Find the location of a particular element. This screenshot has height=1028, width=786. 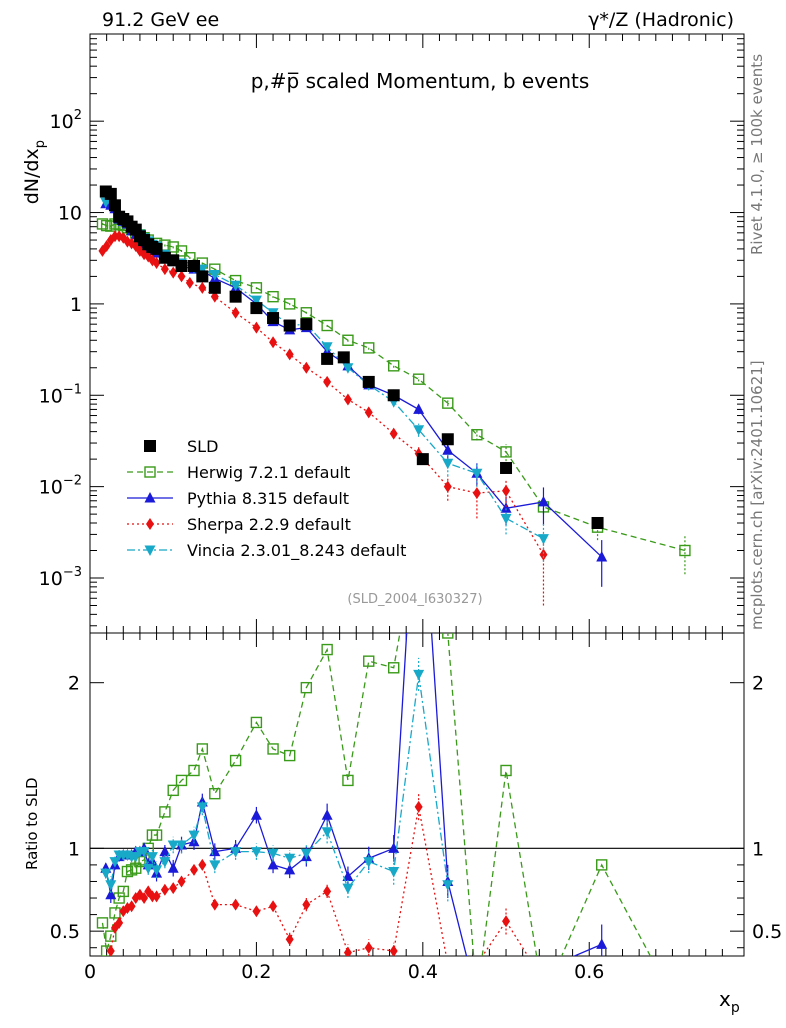

legend-item-vincia: Vincia 2.3.01_8.243 default is located at coordinates (266, 551).